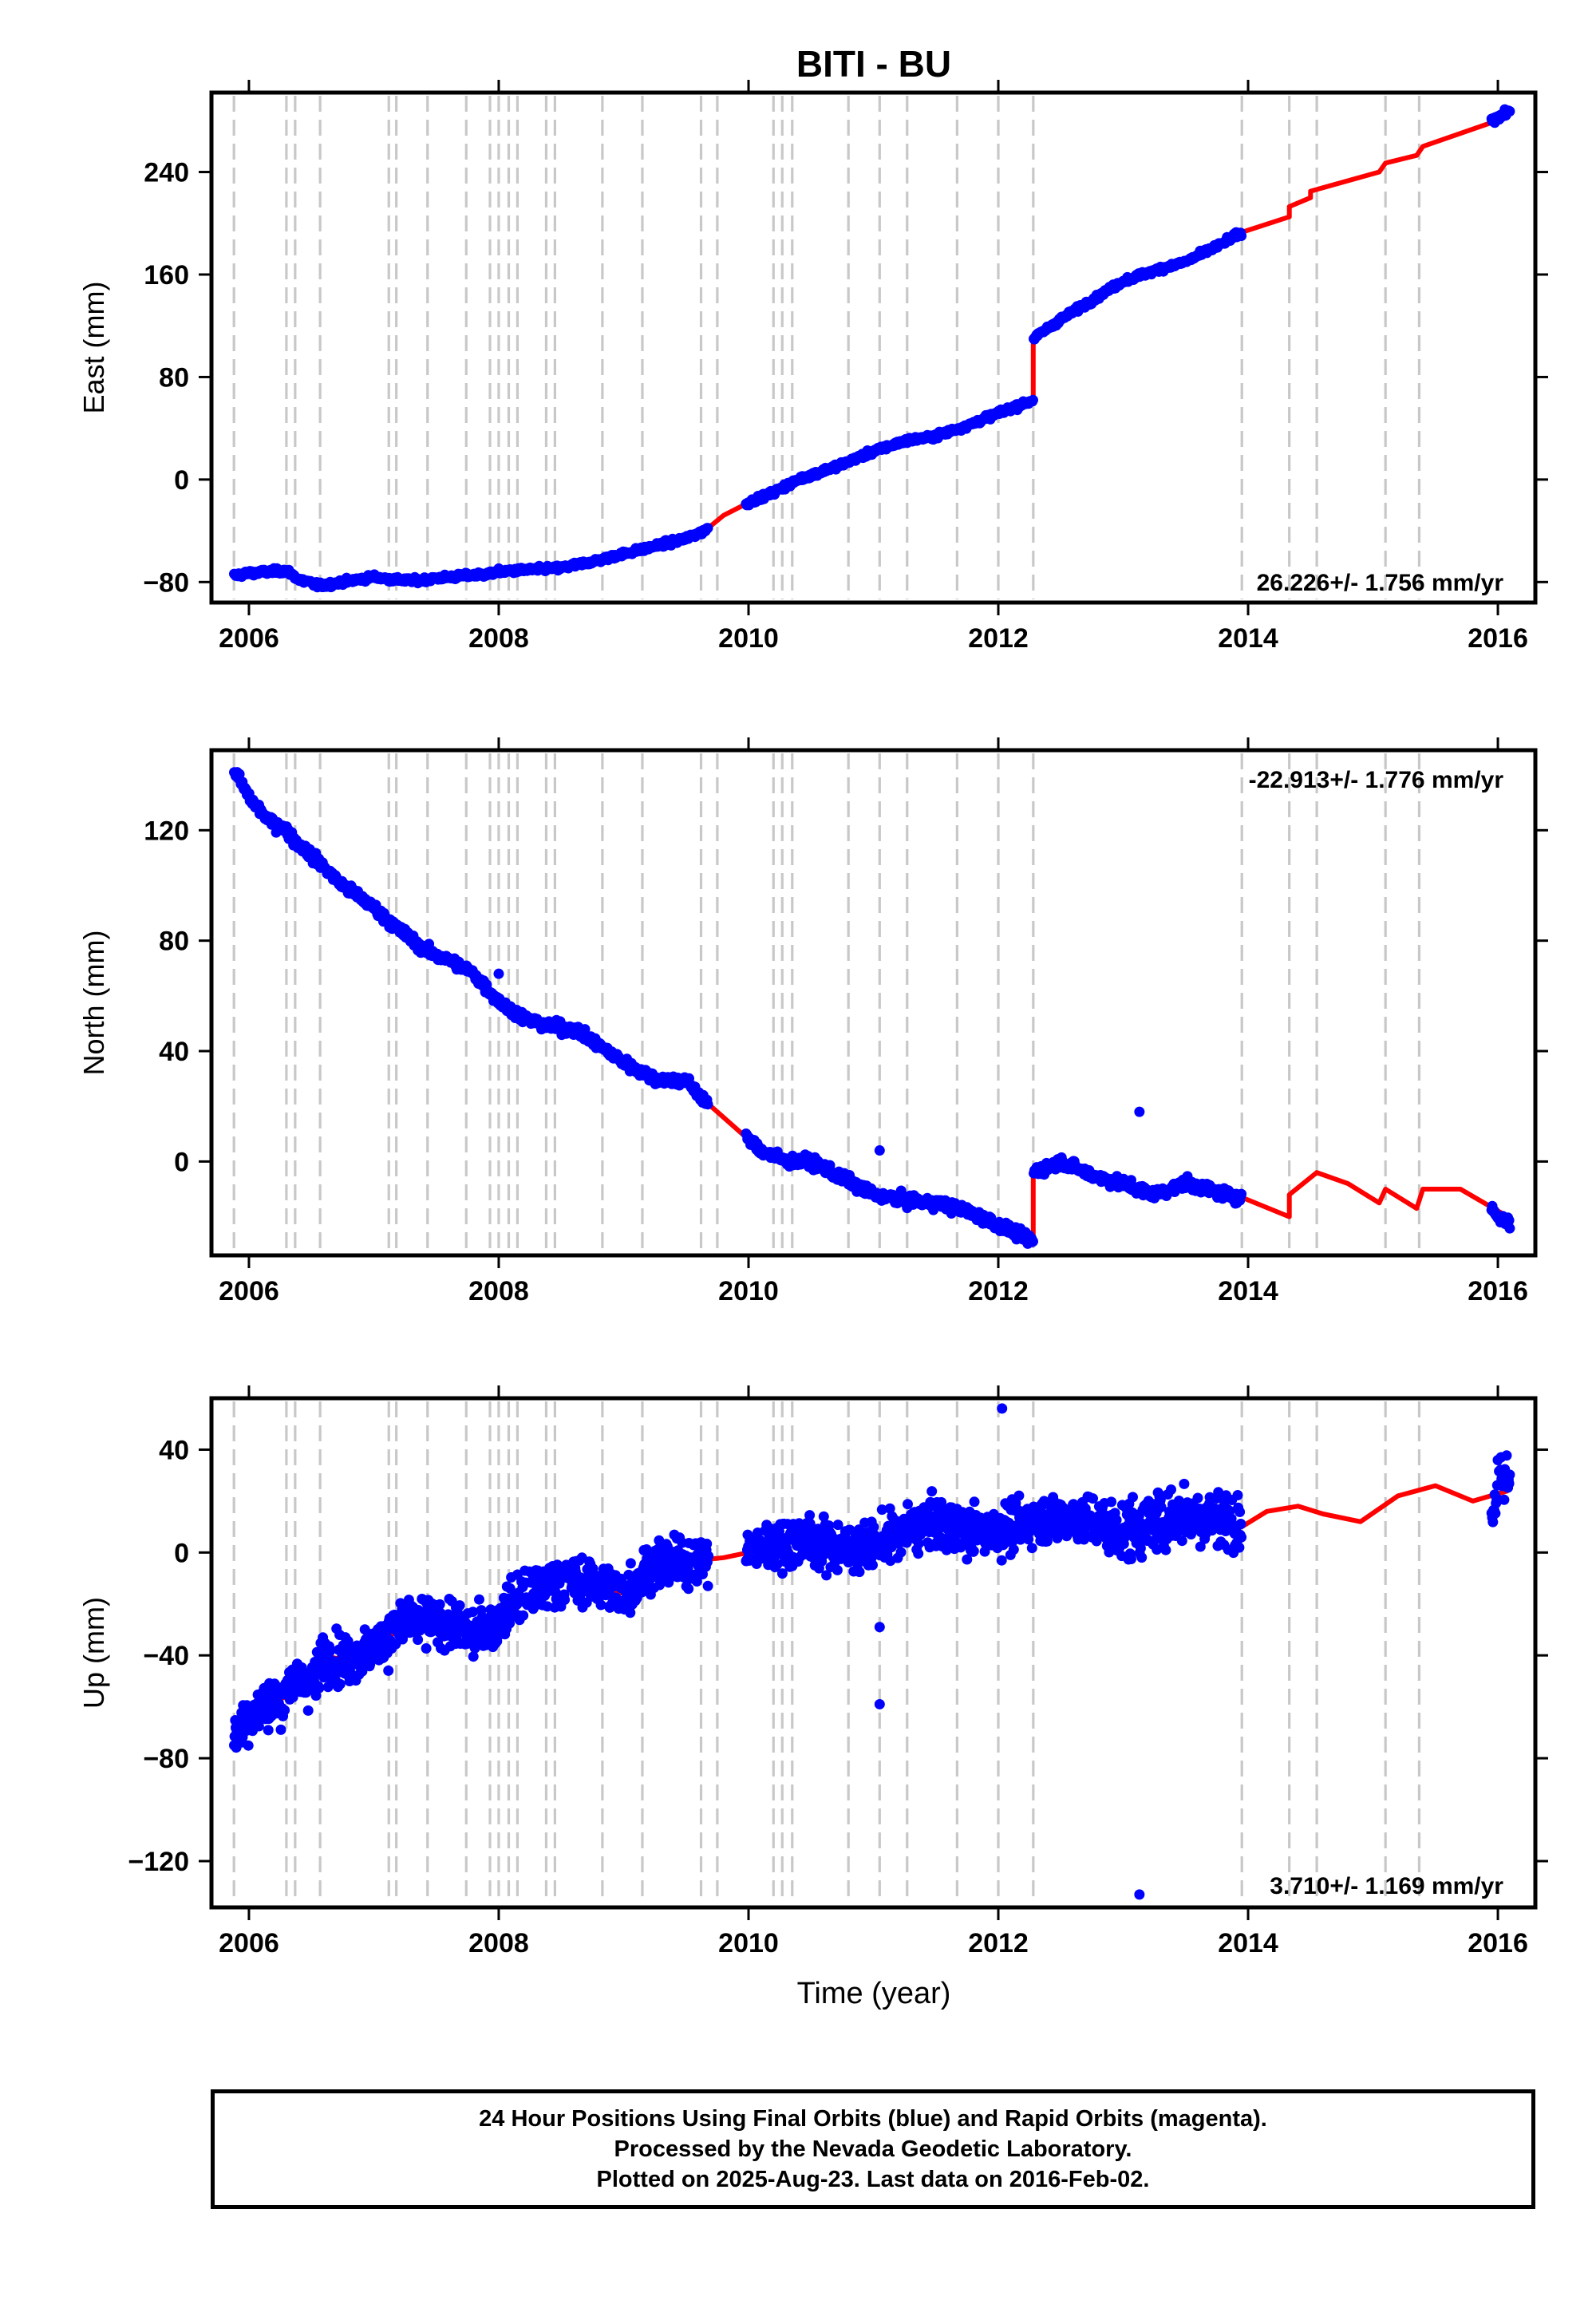 This screenshot has width=1596, height=2316. I want to click on north-y-tick-label-2: 80, so click(174, 942).